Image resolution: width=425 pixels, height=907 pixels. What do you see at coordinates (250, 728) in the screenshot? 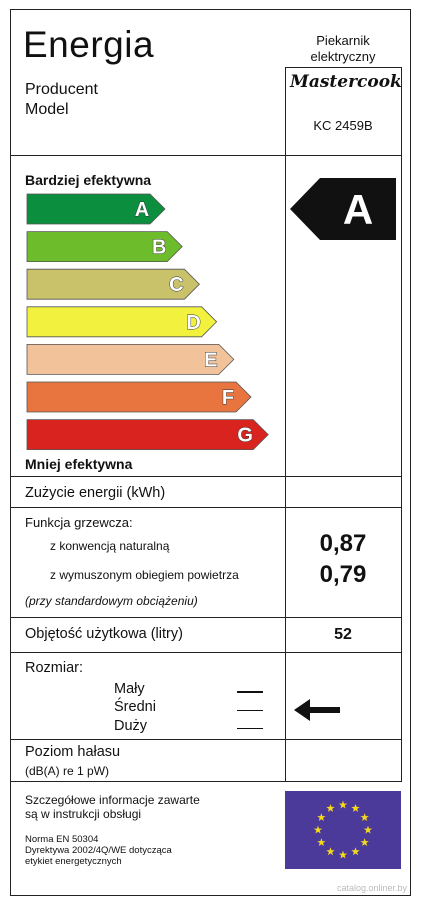
I see `size-option-large-line` at bounding box center [250, 728].